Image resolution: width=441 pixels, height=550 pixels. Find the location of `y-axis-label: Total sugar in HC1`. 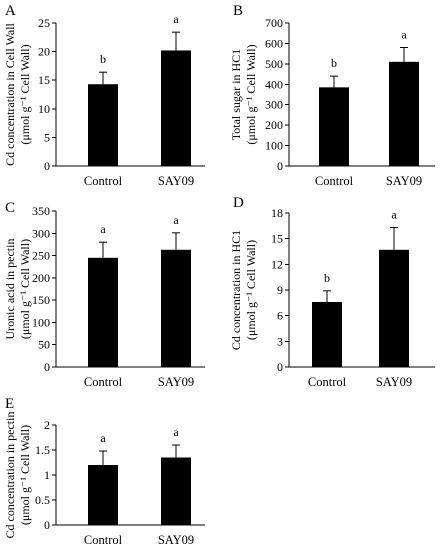

y-axis-label: Total sugar in HC1 is located at coordinates (236, 94).